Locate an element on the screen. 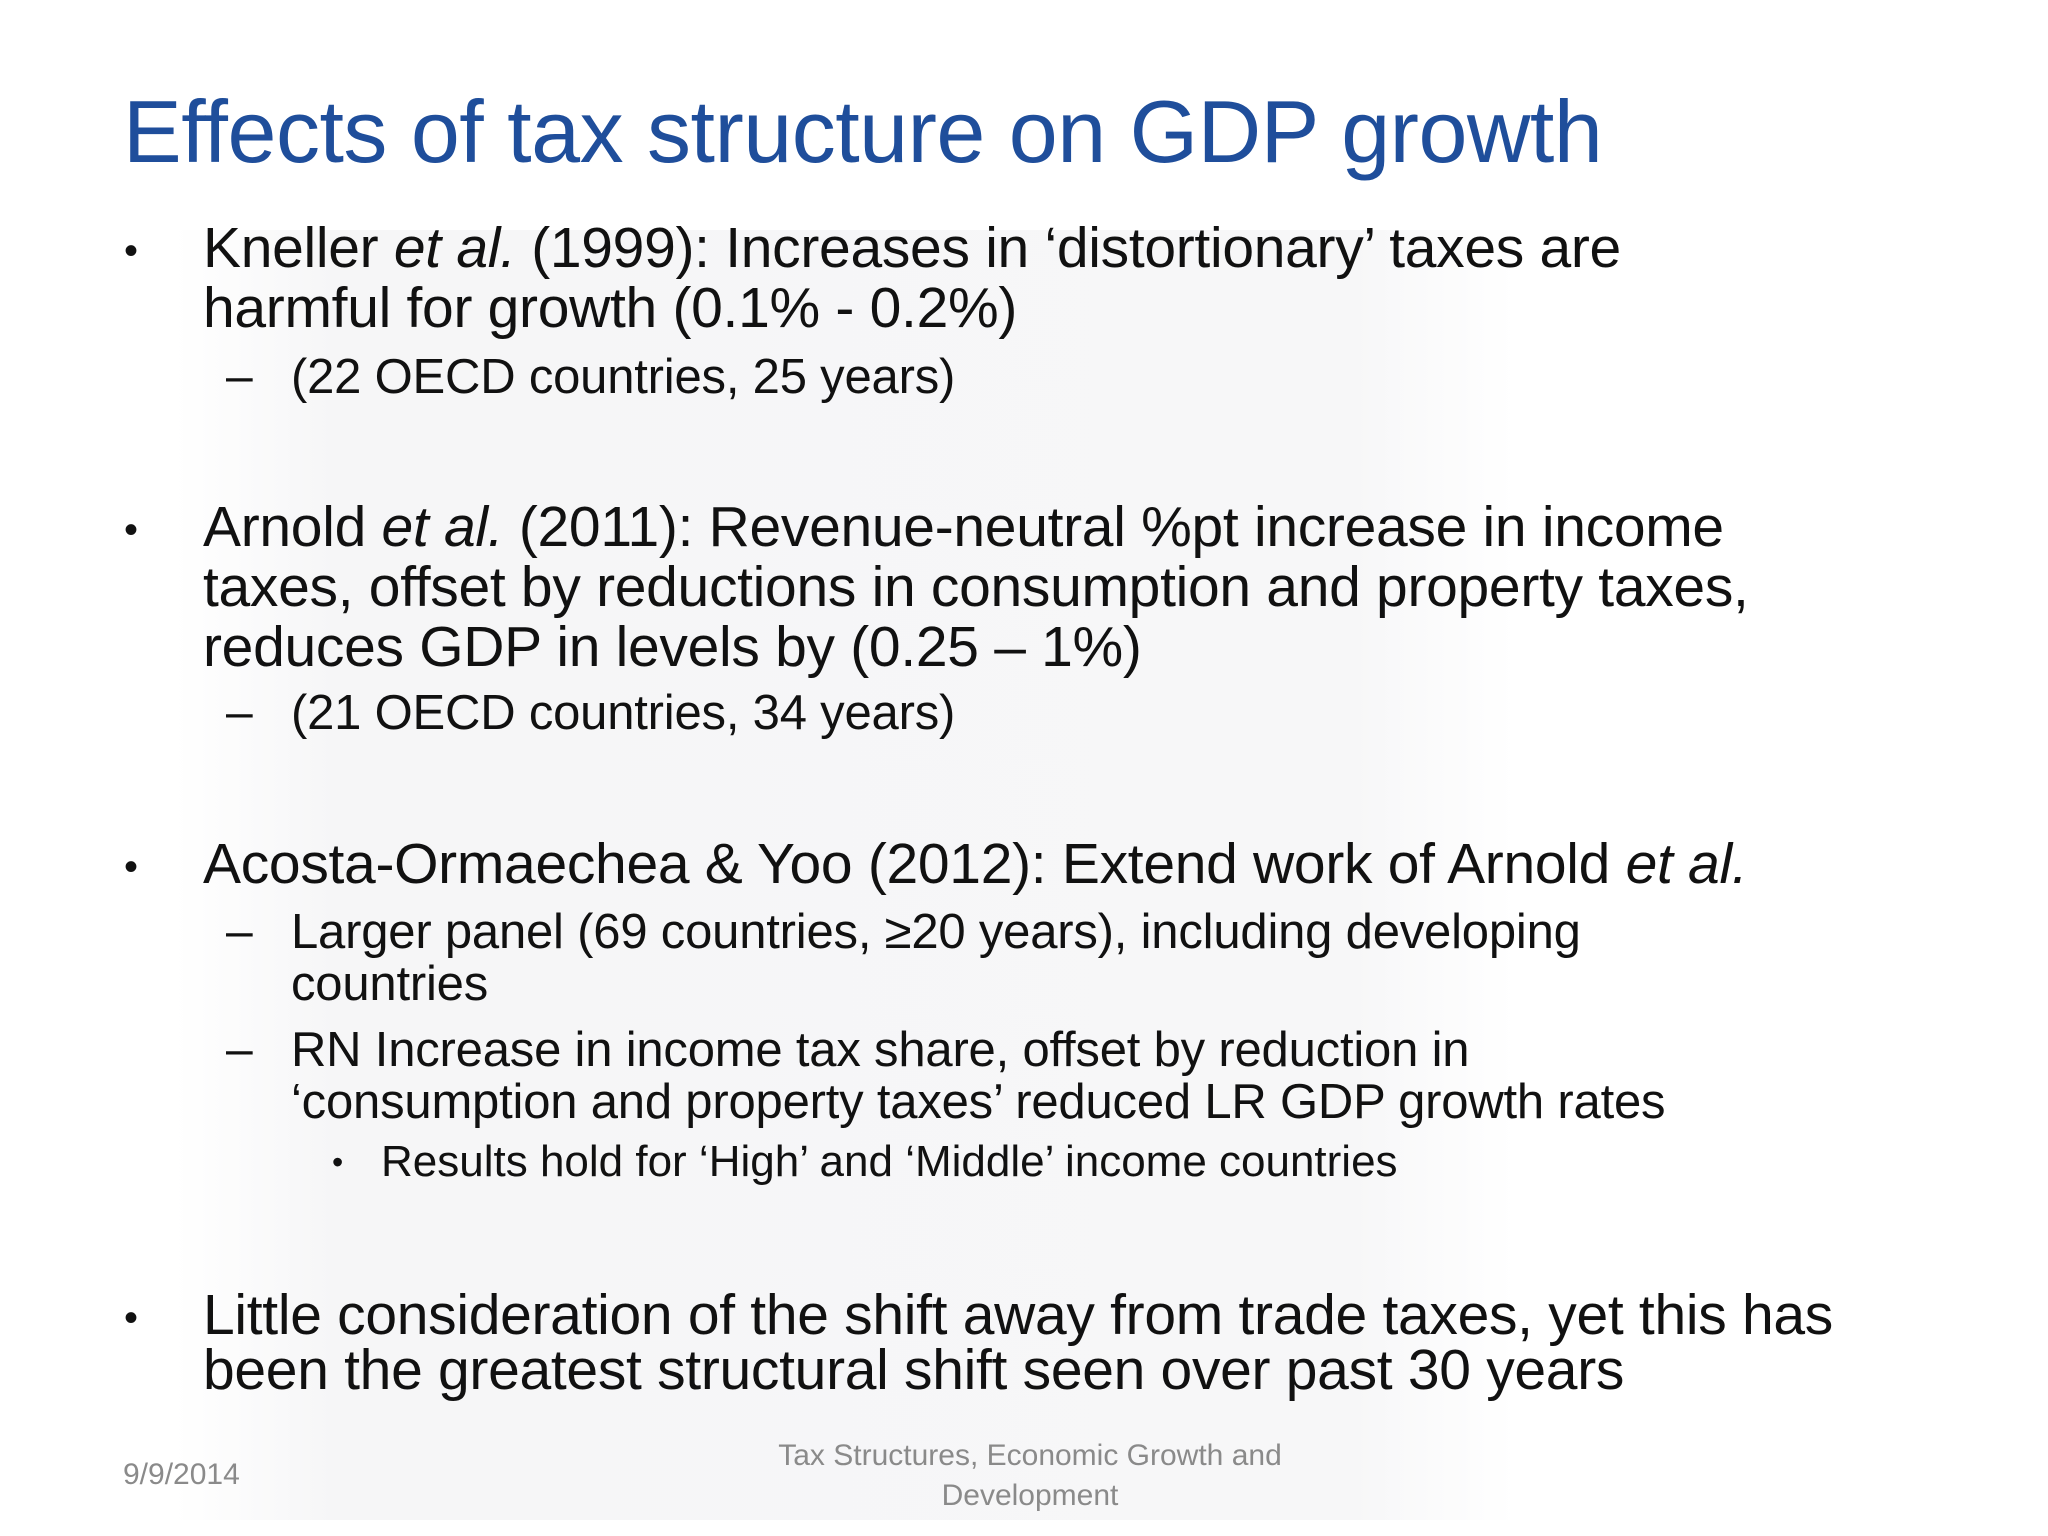 The height and width of the screenshot is (1536, 2048). slide-title: Effects of tax structure on GDP growth is located at coordinates (863, 131).